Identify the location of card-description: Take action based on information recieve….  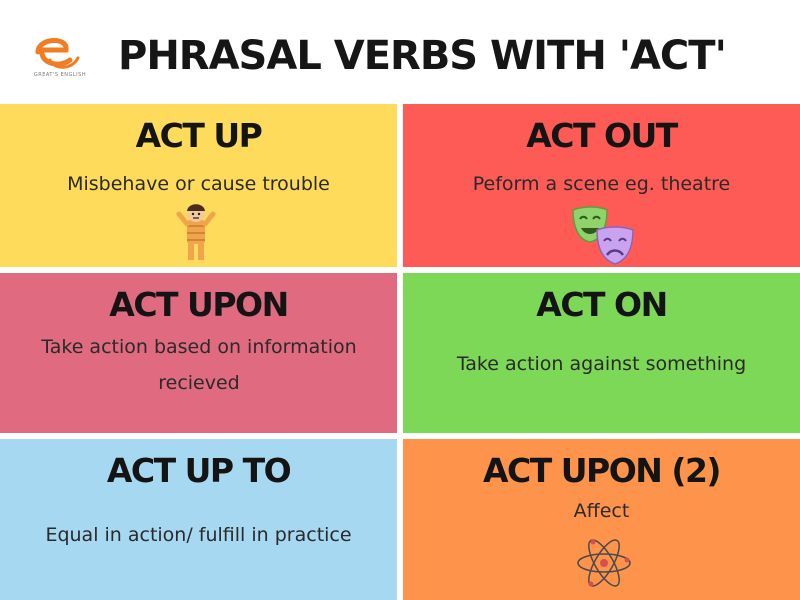
(199, 365).